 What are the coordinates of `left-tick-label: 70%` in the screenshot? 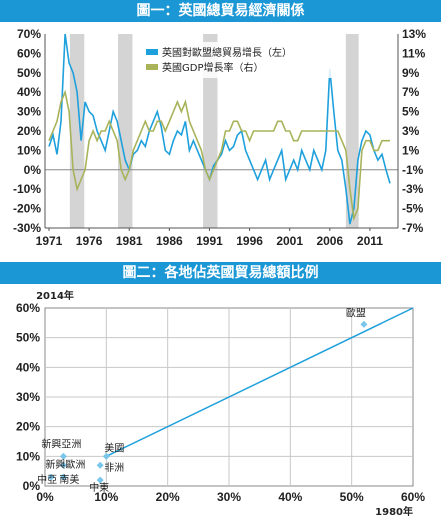 It's located at (29, 34).